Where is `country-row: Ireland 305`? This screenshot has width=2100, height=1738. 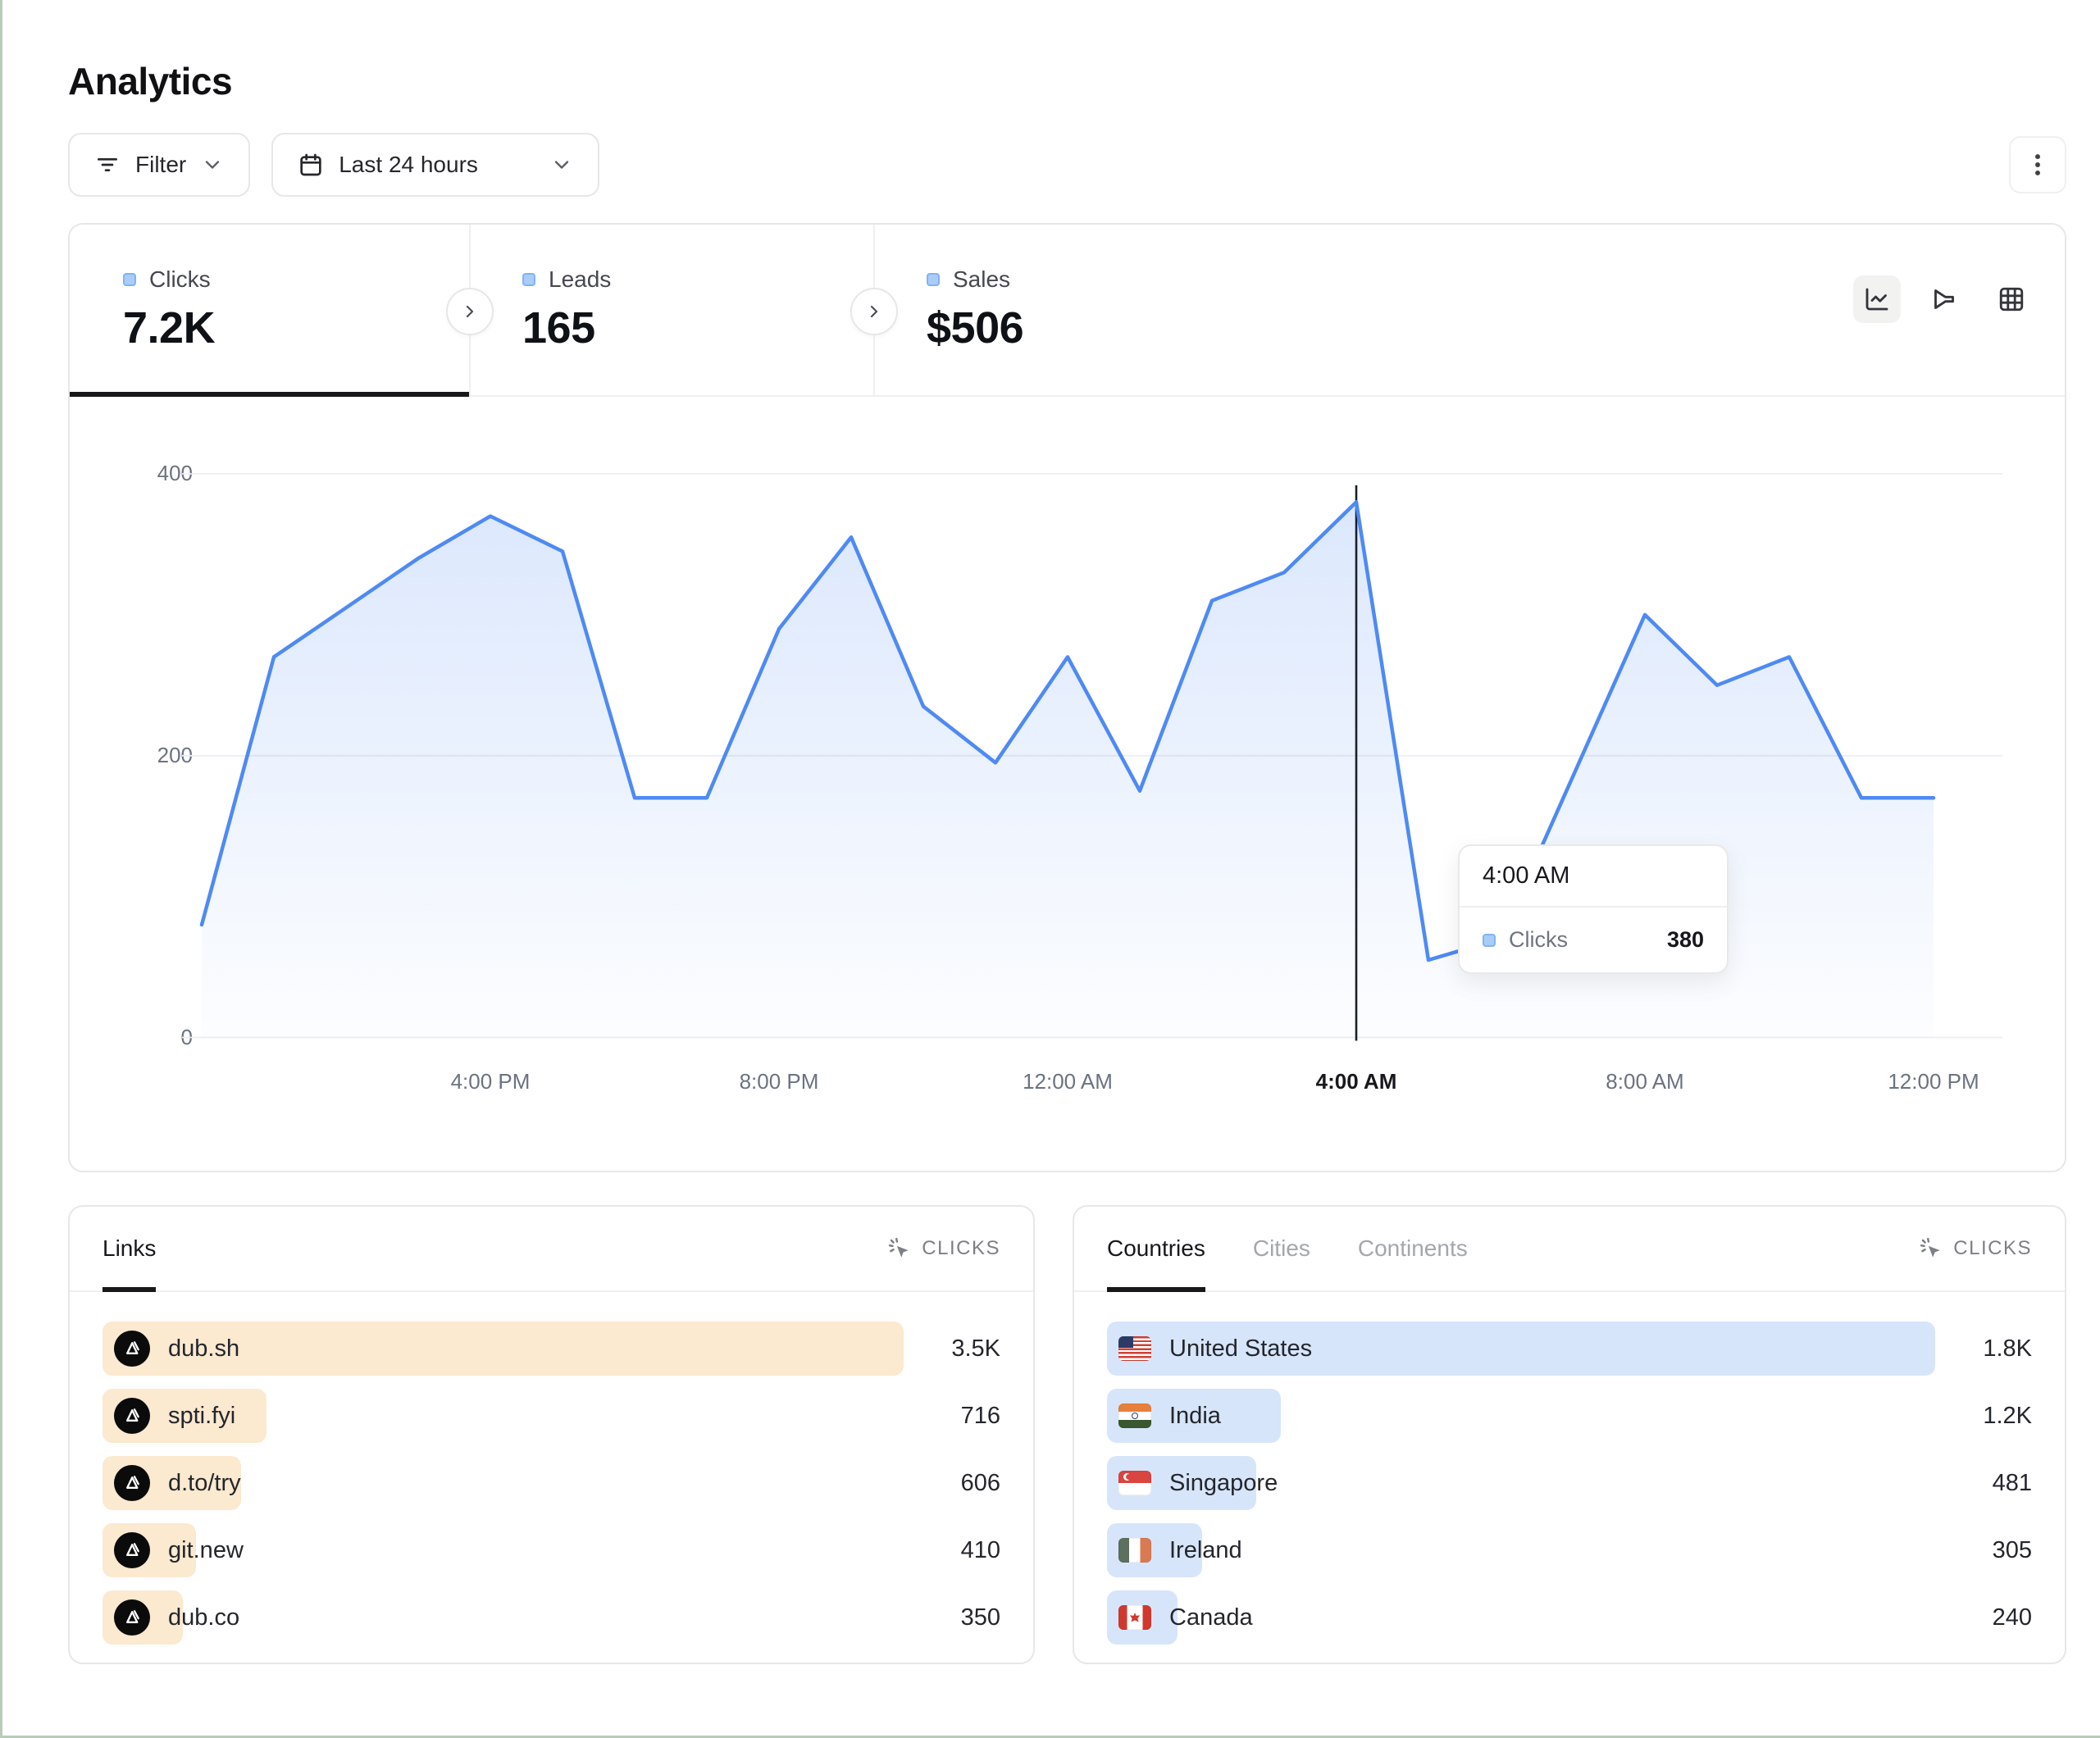
country-row: Ireland 305 is located at coordinates (1569, 1550).